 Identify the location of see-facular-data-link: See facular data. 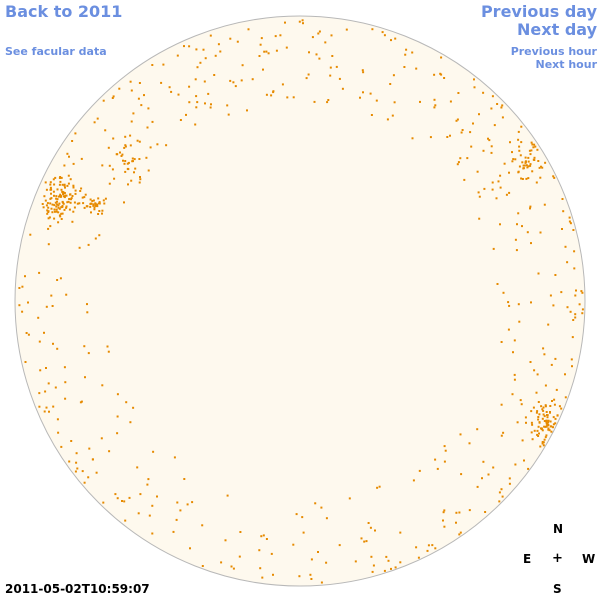
(56, 51).